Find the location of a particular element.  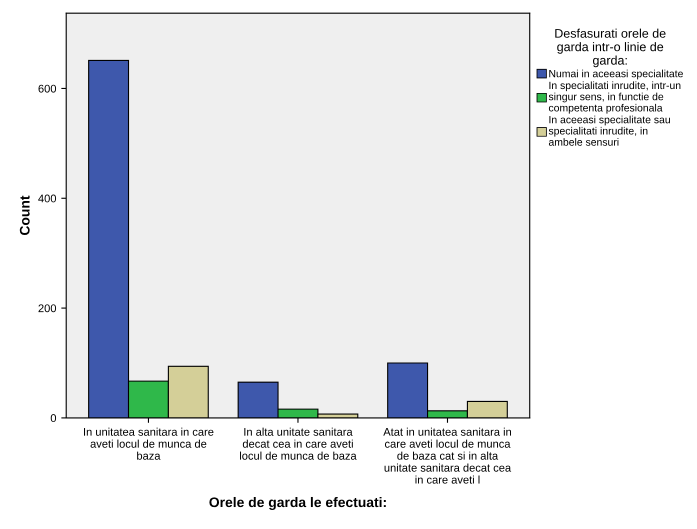

legend-label: In aceeasi specialitate sau specialitati inrudite, in ambele sensuri is located at coordinates (609, 131).